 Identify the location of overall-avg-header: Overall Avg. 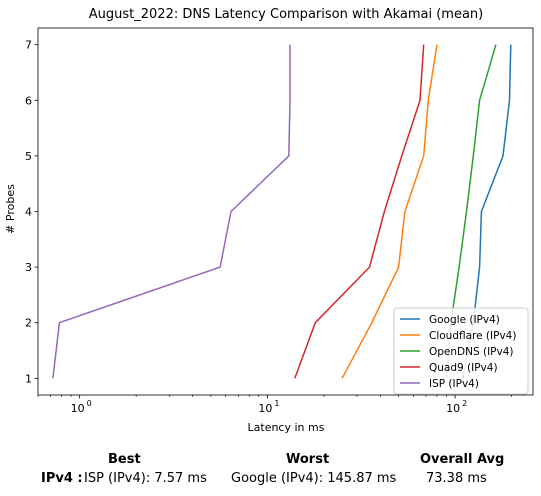
(462, 459).